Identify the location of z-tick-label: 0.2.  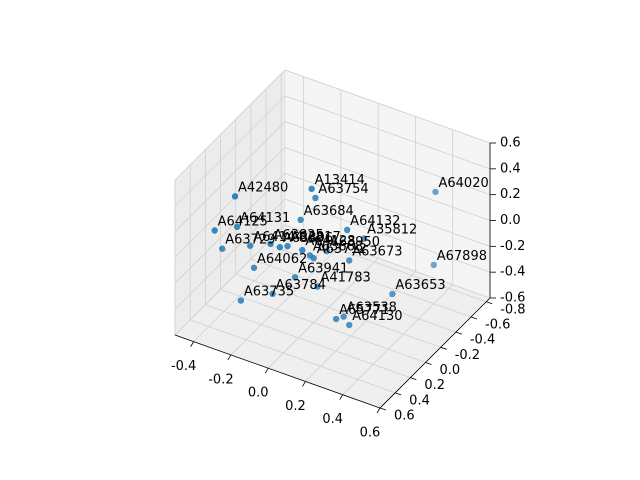
(510, 194).